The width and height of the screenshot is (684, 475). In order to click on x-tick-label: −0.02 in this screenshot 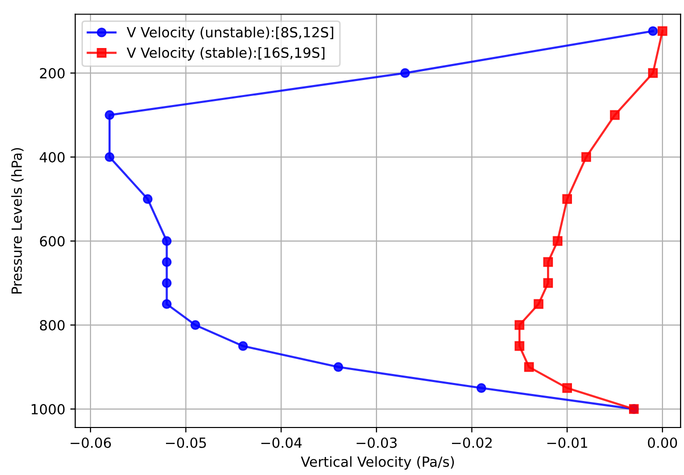, I will do `click(472, 442)`.